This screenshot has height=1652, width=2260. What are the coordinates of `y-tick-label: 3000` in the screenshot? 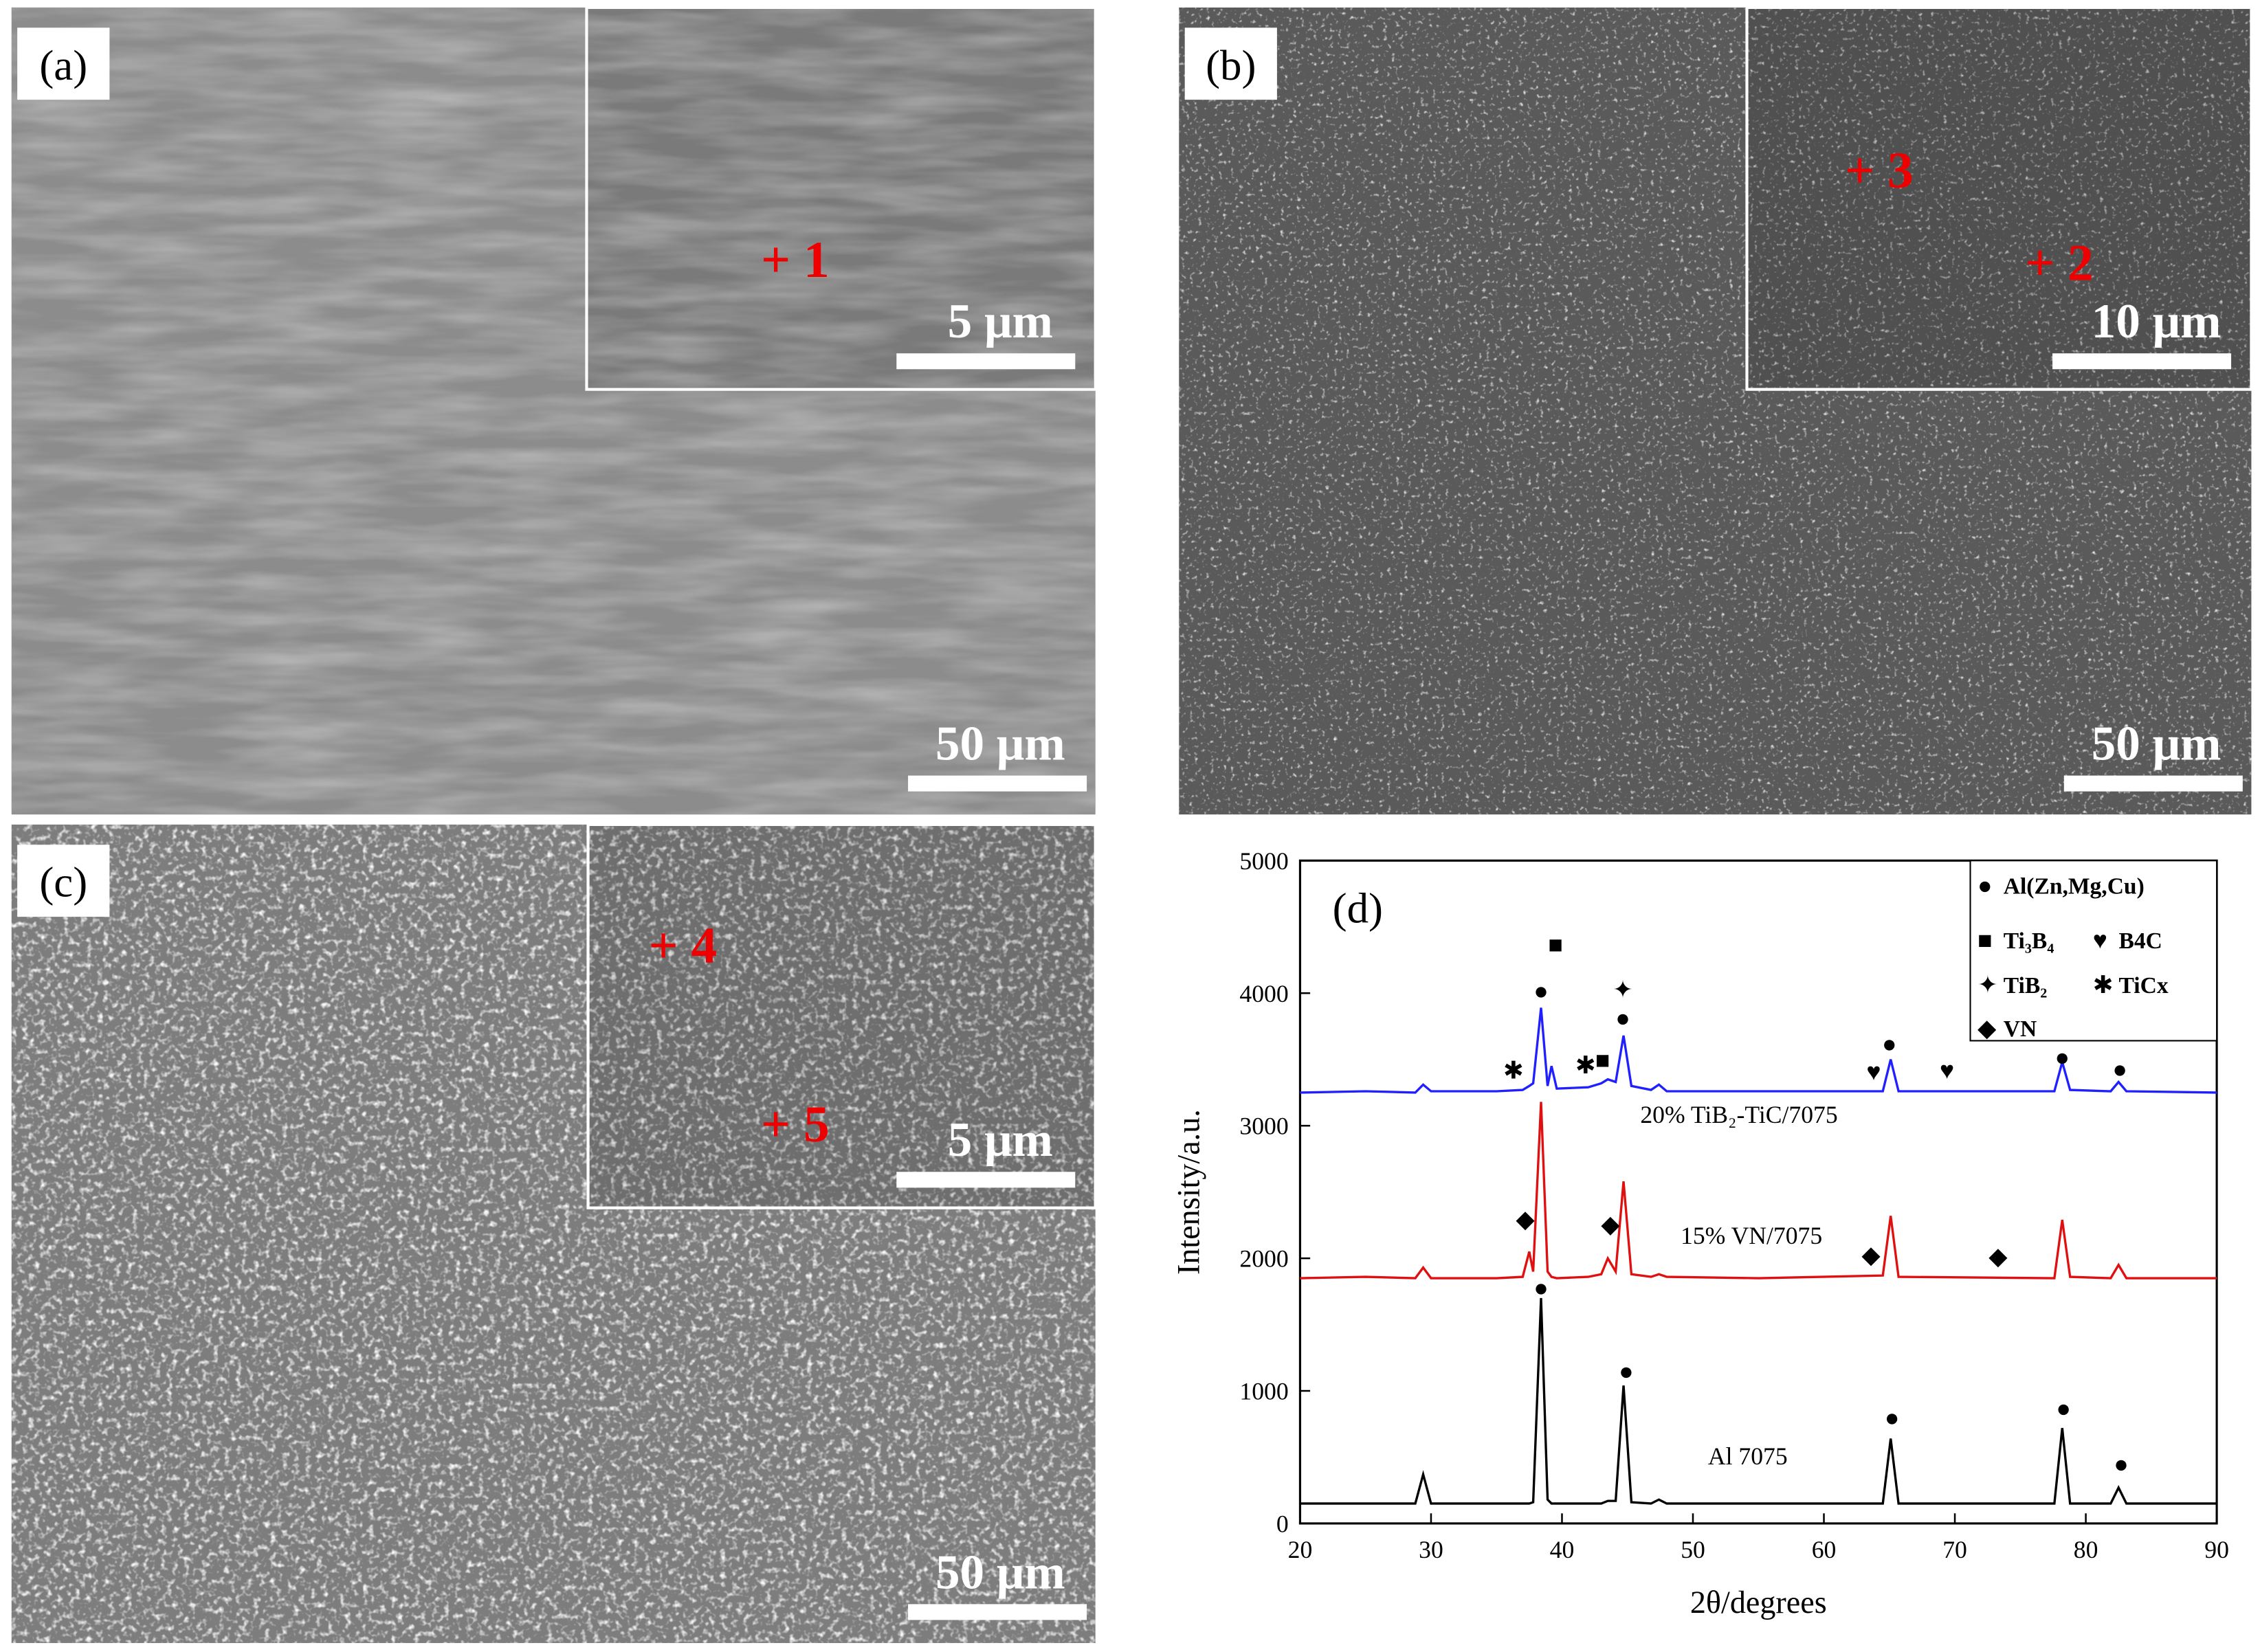 It's located at (1263, 1126).